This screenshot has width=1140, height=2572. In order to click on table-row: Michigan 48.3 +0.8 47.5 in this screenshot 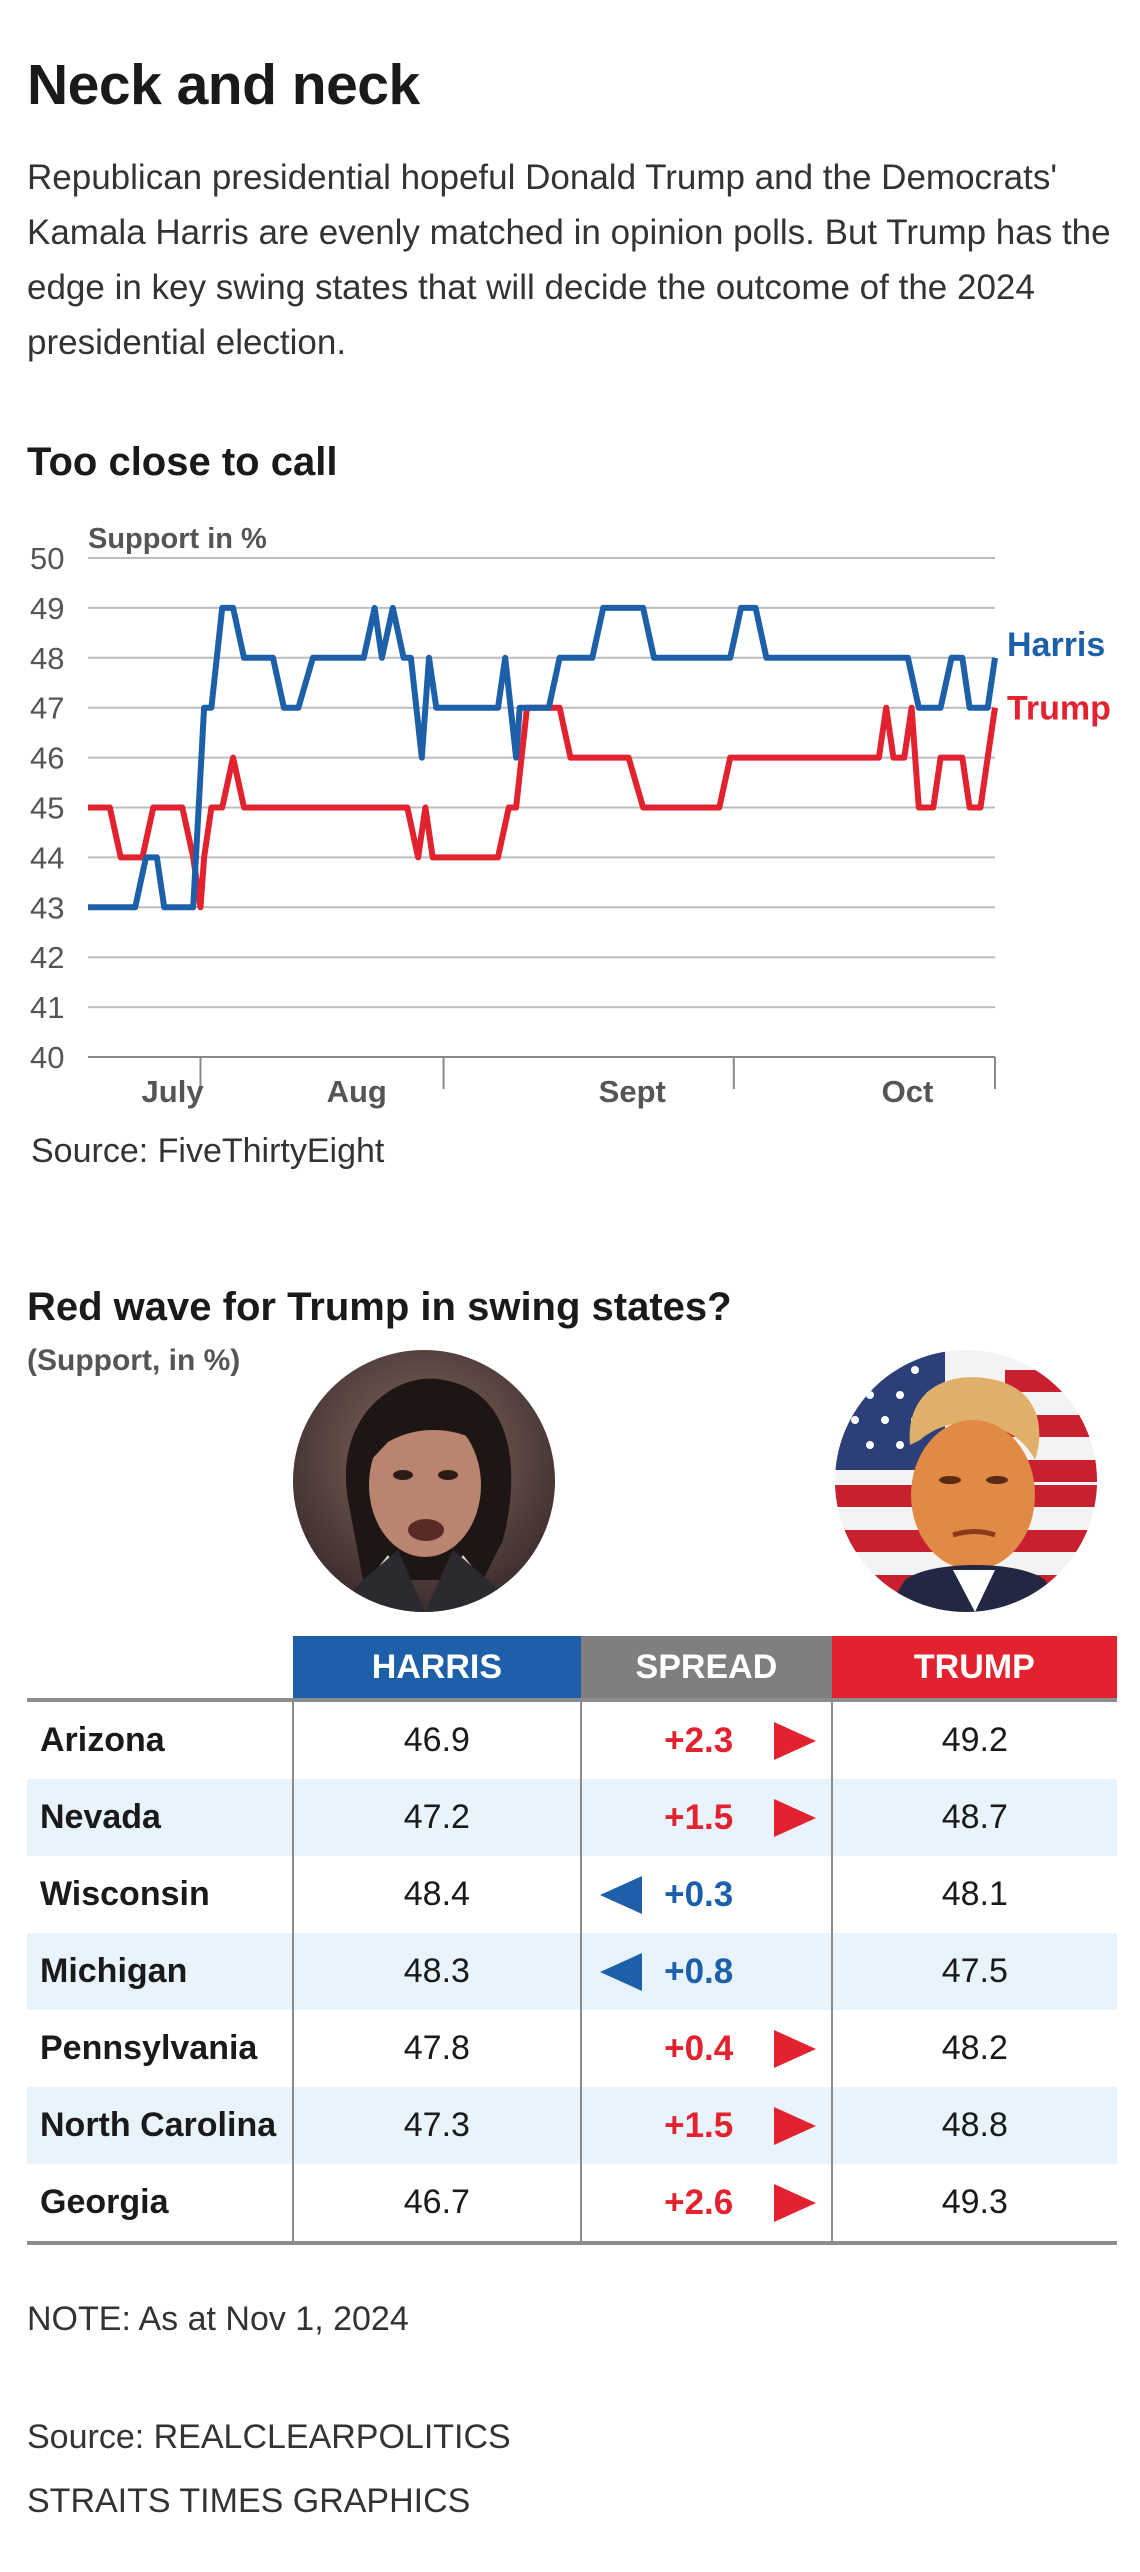, I will do `click(572, 1971)`.